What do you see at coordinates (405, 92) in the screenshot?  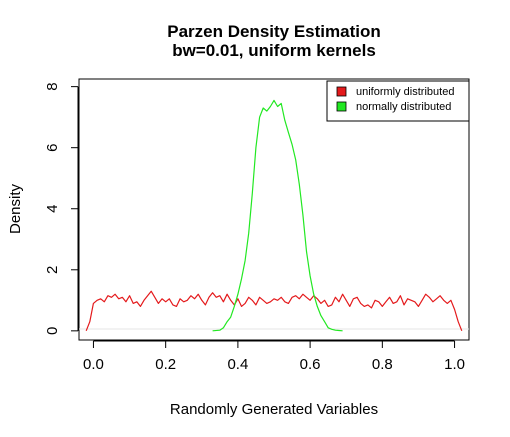 I see `legend-label-uniform: uniformly distributed` at bounding box center [405, 92].